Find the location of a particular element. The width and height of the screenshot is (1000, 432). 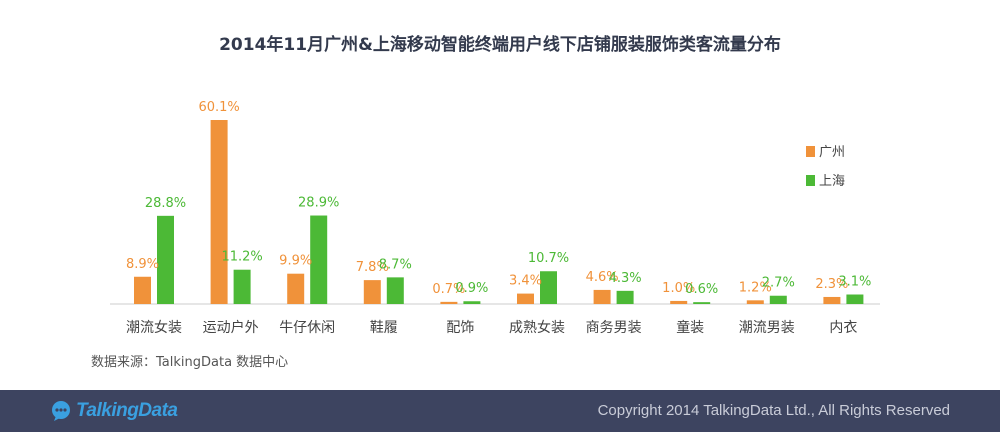

data-label-guangzhou-6: 4.6% is located at coordinates (602, 277).